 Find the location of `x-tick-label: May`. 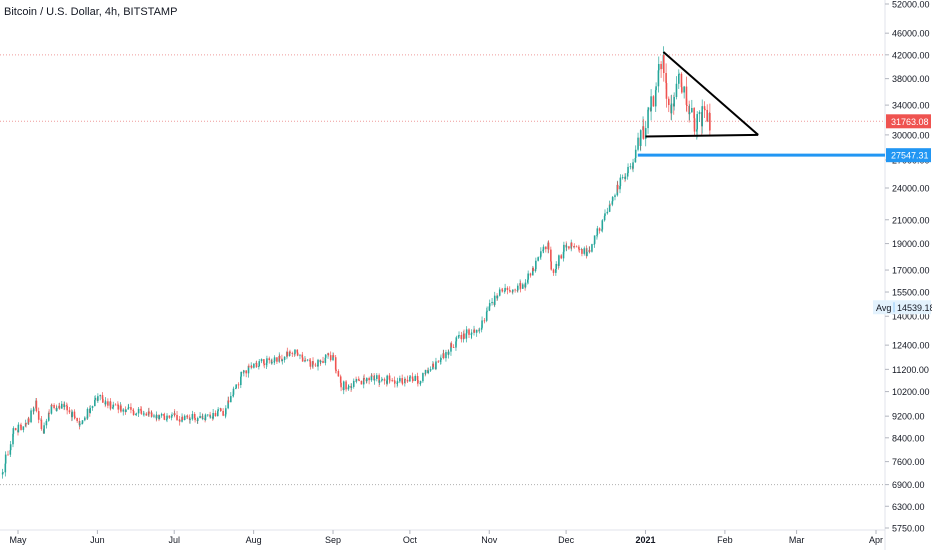

x-tick-label: May is located at coordinates (18, 540).